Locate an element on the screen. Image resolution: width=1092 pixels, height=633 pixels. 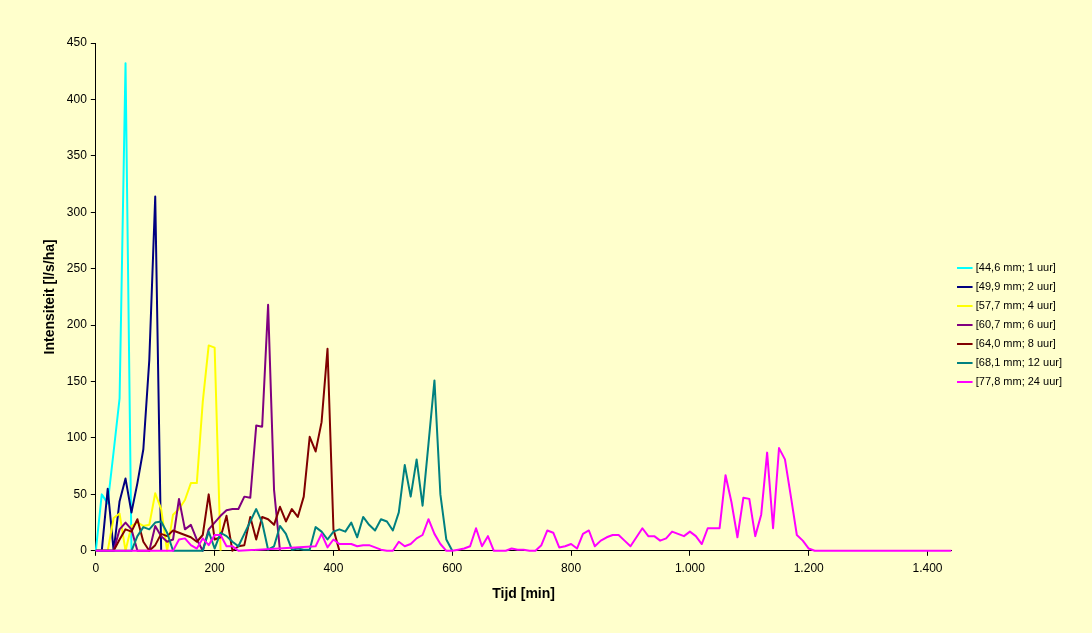
y-tick-label: 0 is located at coordinates (84, 550).